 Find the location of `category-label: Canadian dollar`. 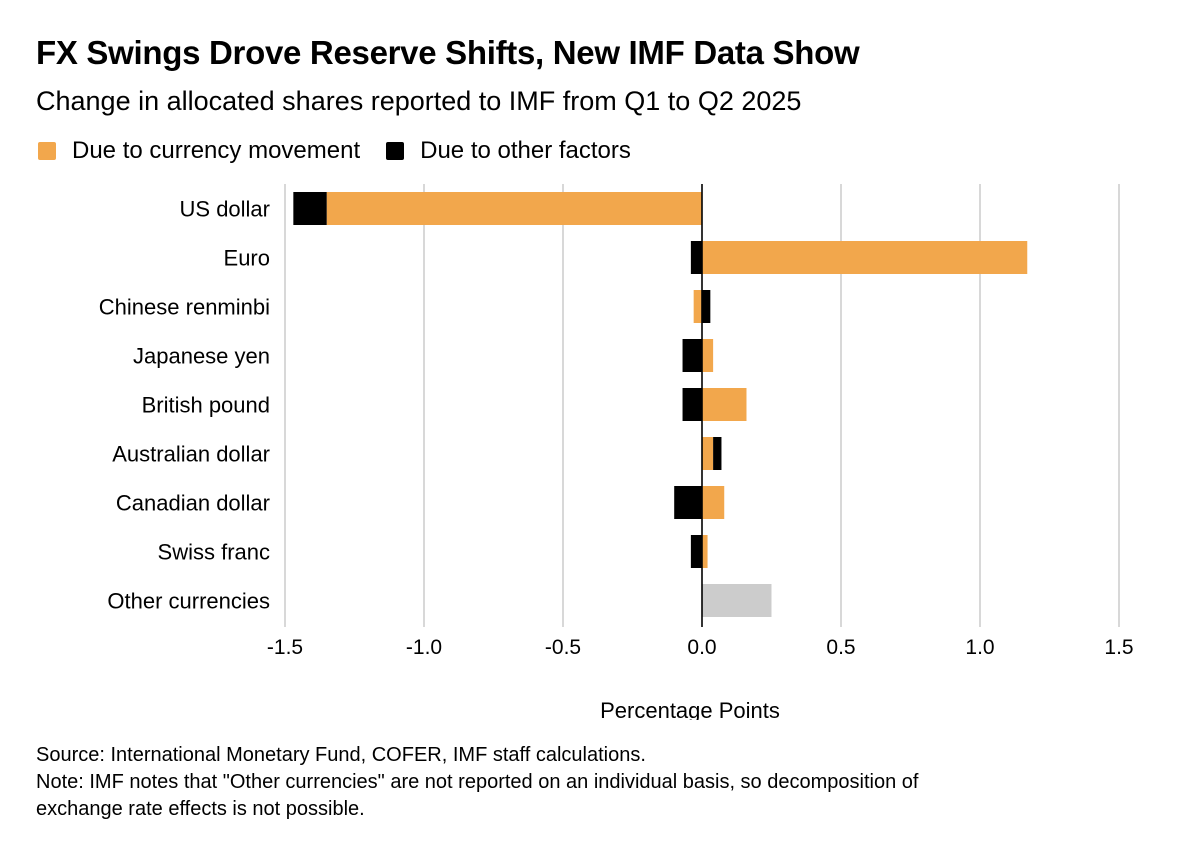

category-label: Canadian dollar is located at coordinates (193, 503).